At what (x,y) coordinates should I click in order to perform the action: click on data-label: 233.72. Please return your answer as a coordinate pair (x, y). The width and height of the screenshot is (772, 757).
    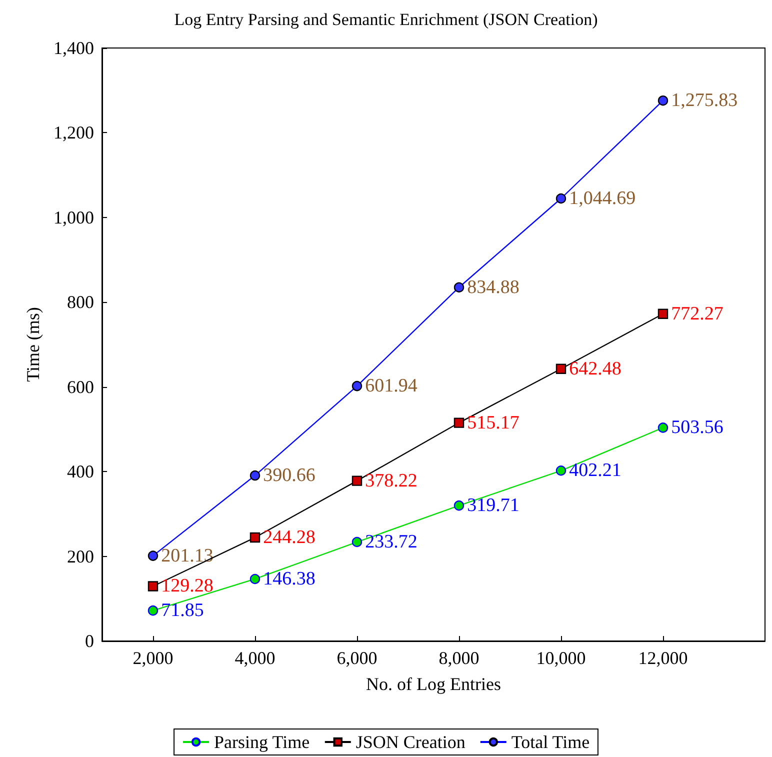
    Looking at the image, I should click on (391, 542).